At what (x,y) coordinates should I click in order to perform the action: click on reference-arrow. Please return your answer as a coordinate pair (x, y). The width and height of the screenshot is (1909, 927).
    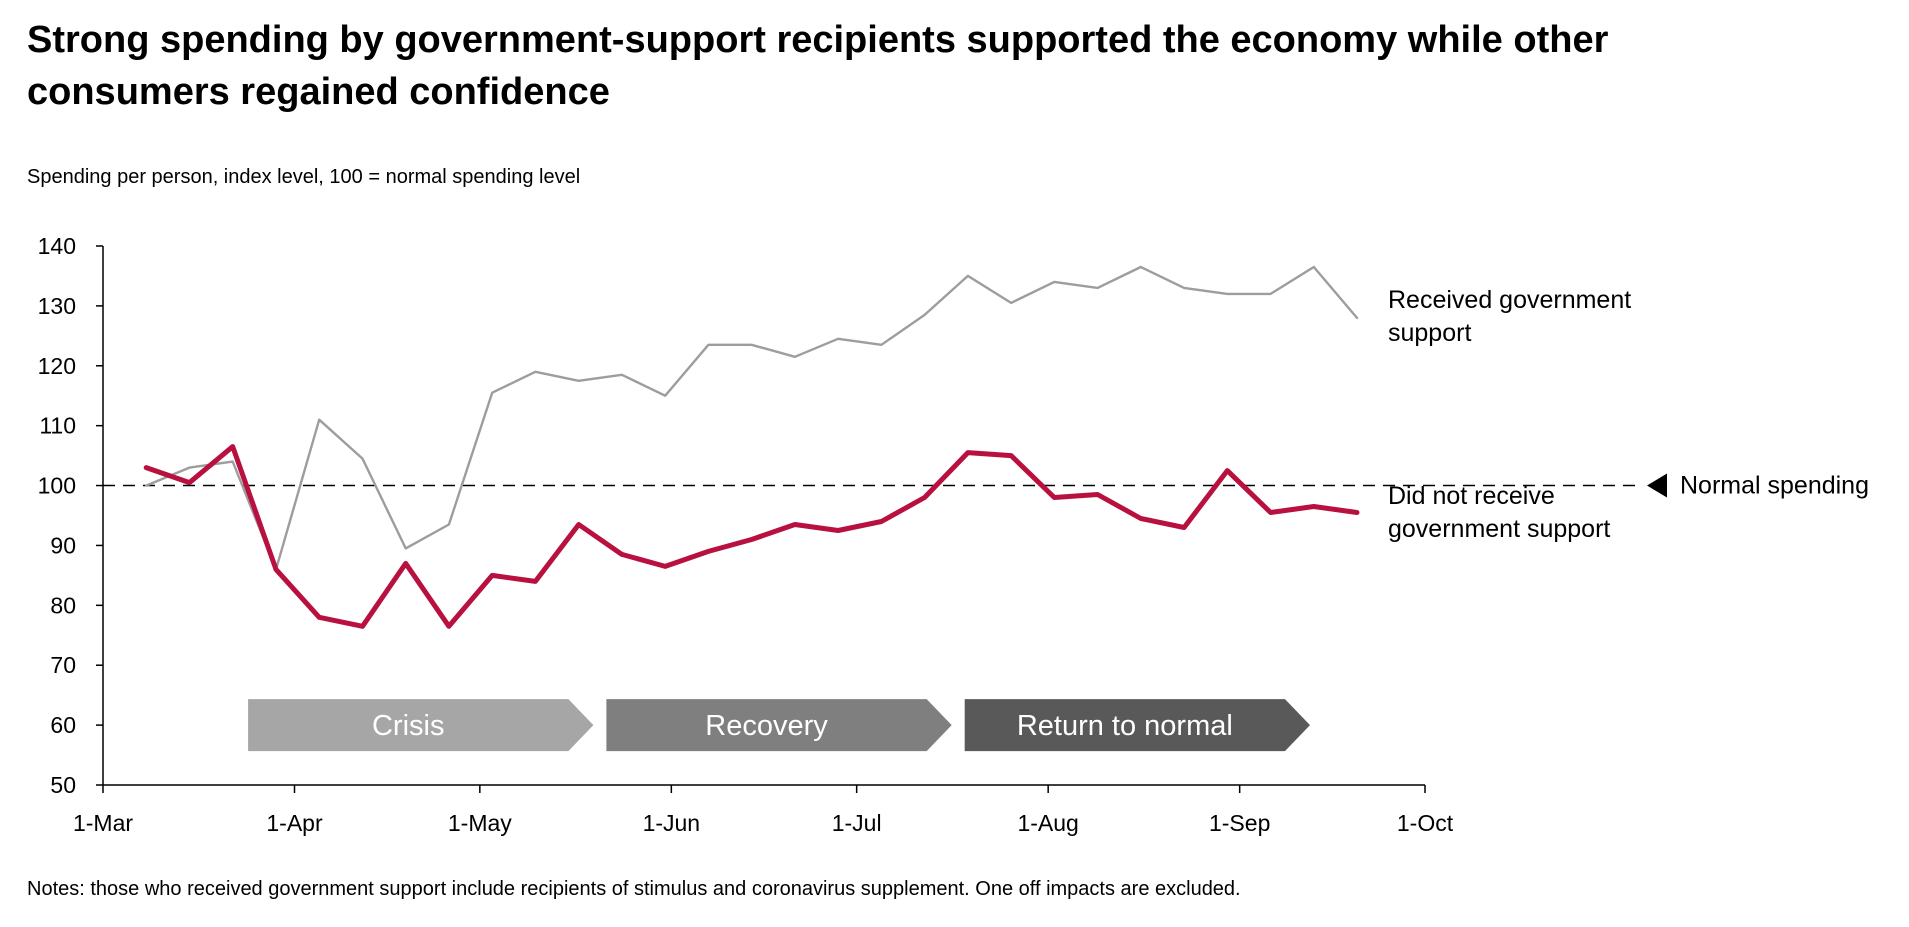
    Looking at the image, I should click on (1657, 485).